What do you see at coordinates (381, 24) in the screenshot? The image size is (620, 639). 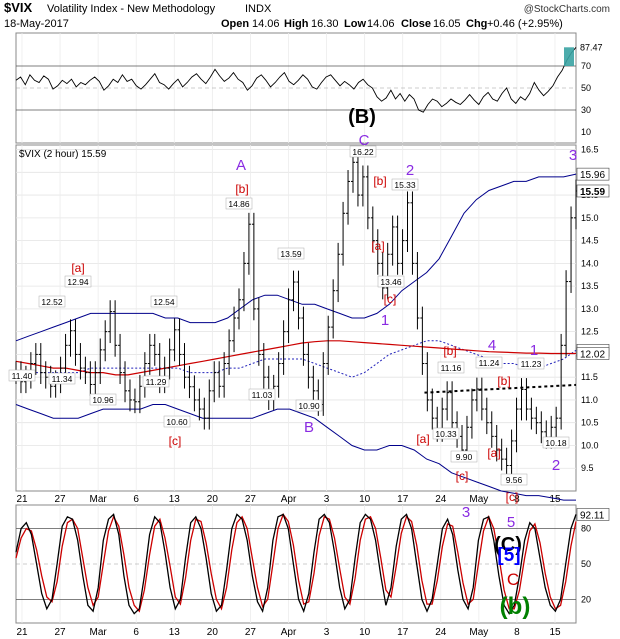 I see `low-value: 14.06` at bounding box center [381, 24].